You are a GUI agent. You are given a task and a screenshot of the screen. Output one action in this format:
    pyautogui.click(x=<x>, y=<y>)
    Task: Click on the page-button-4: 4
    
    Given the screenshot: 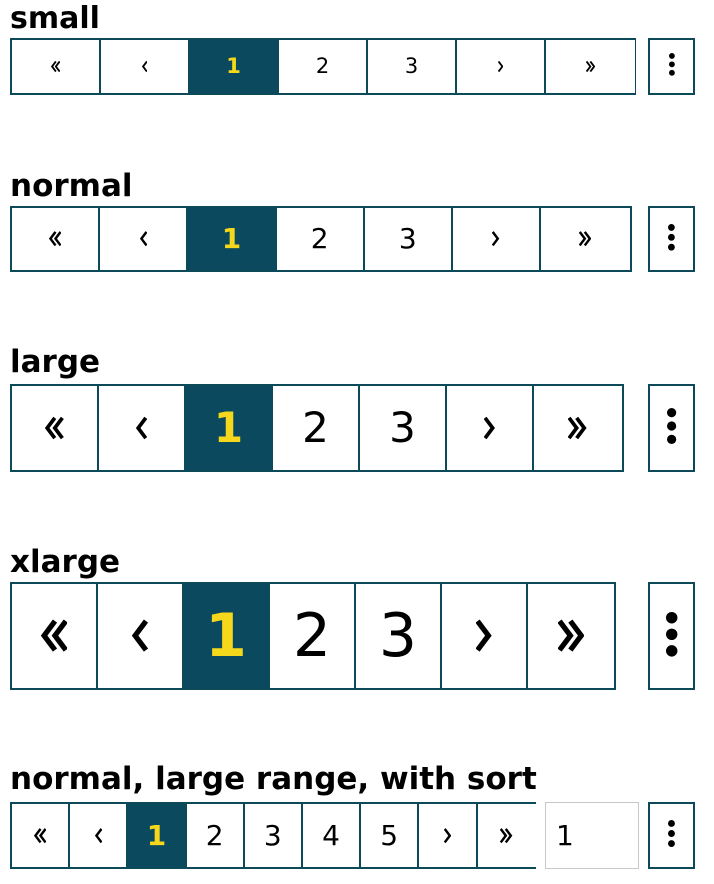 What is the action you would take?
    pyautogui.click(x=332, y=835)
    